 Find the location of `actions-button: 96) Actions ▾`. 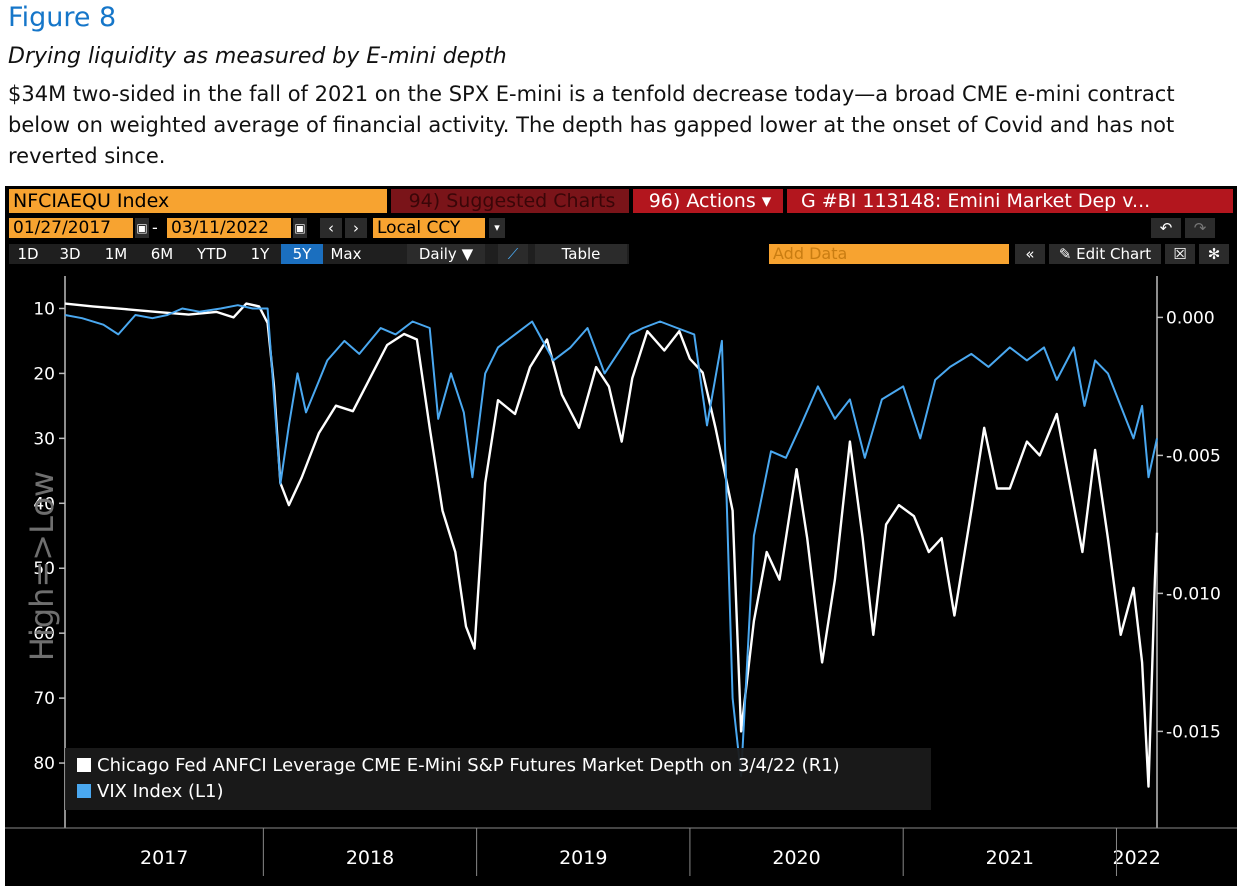

actions-button: 96) Actions ▾ is located at coordinates (708, 201).